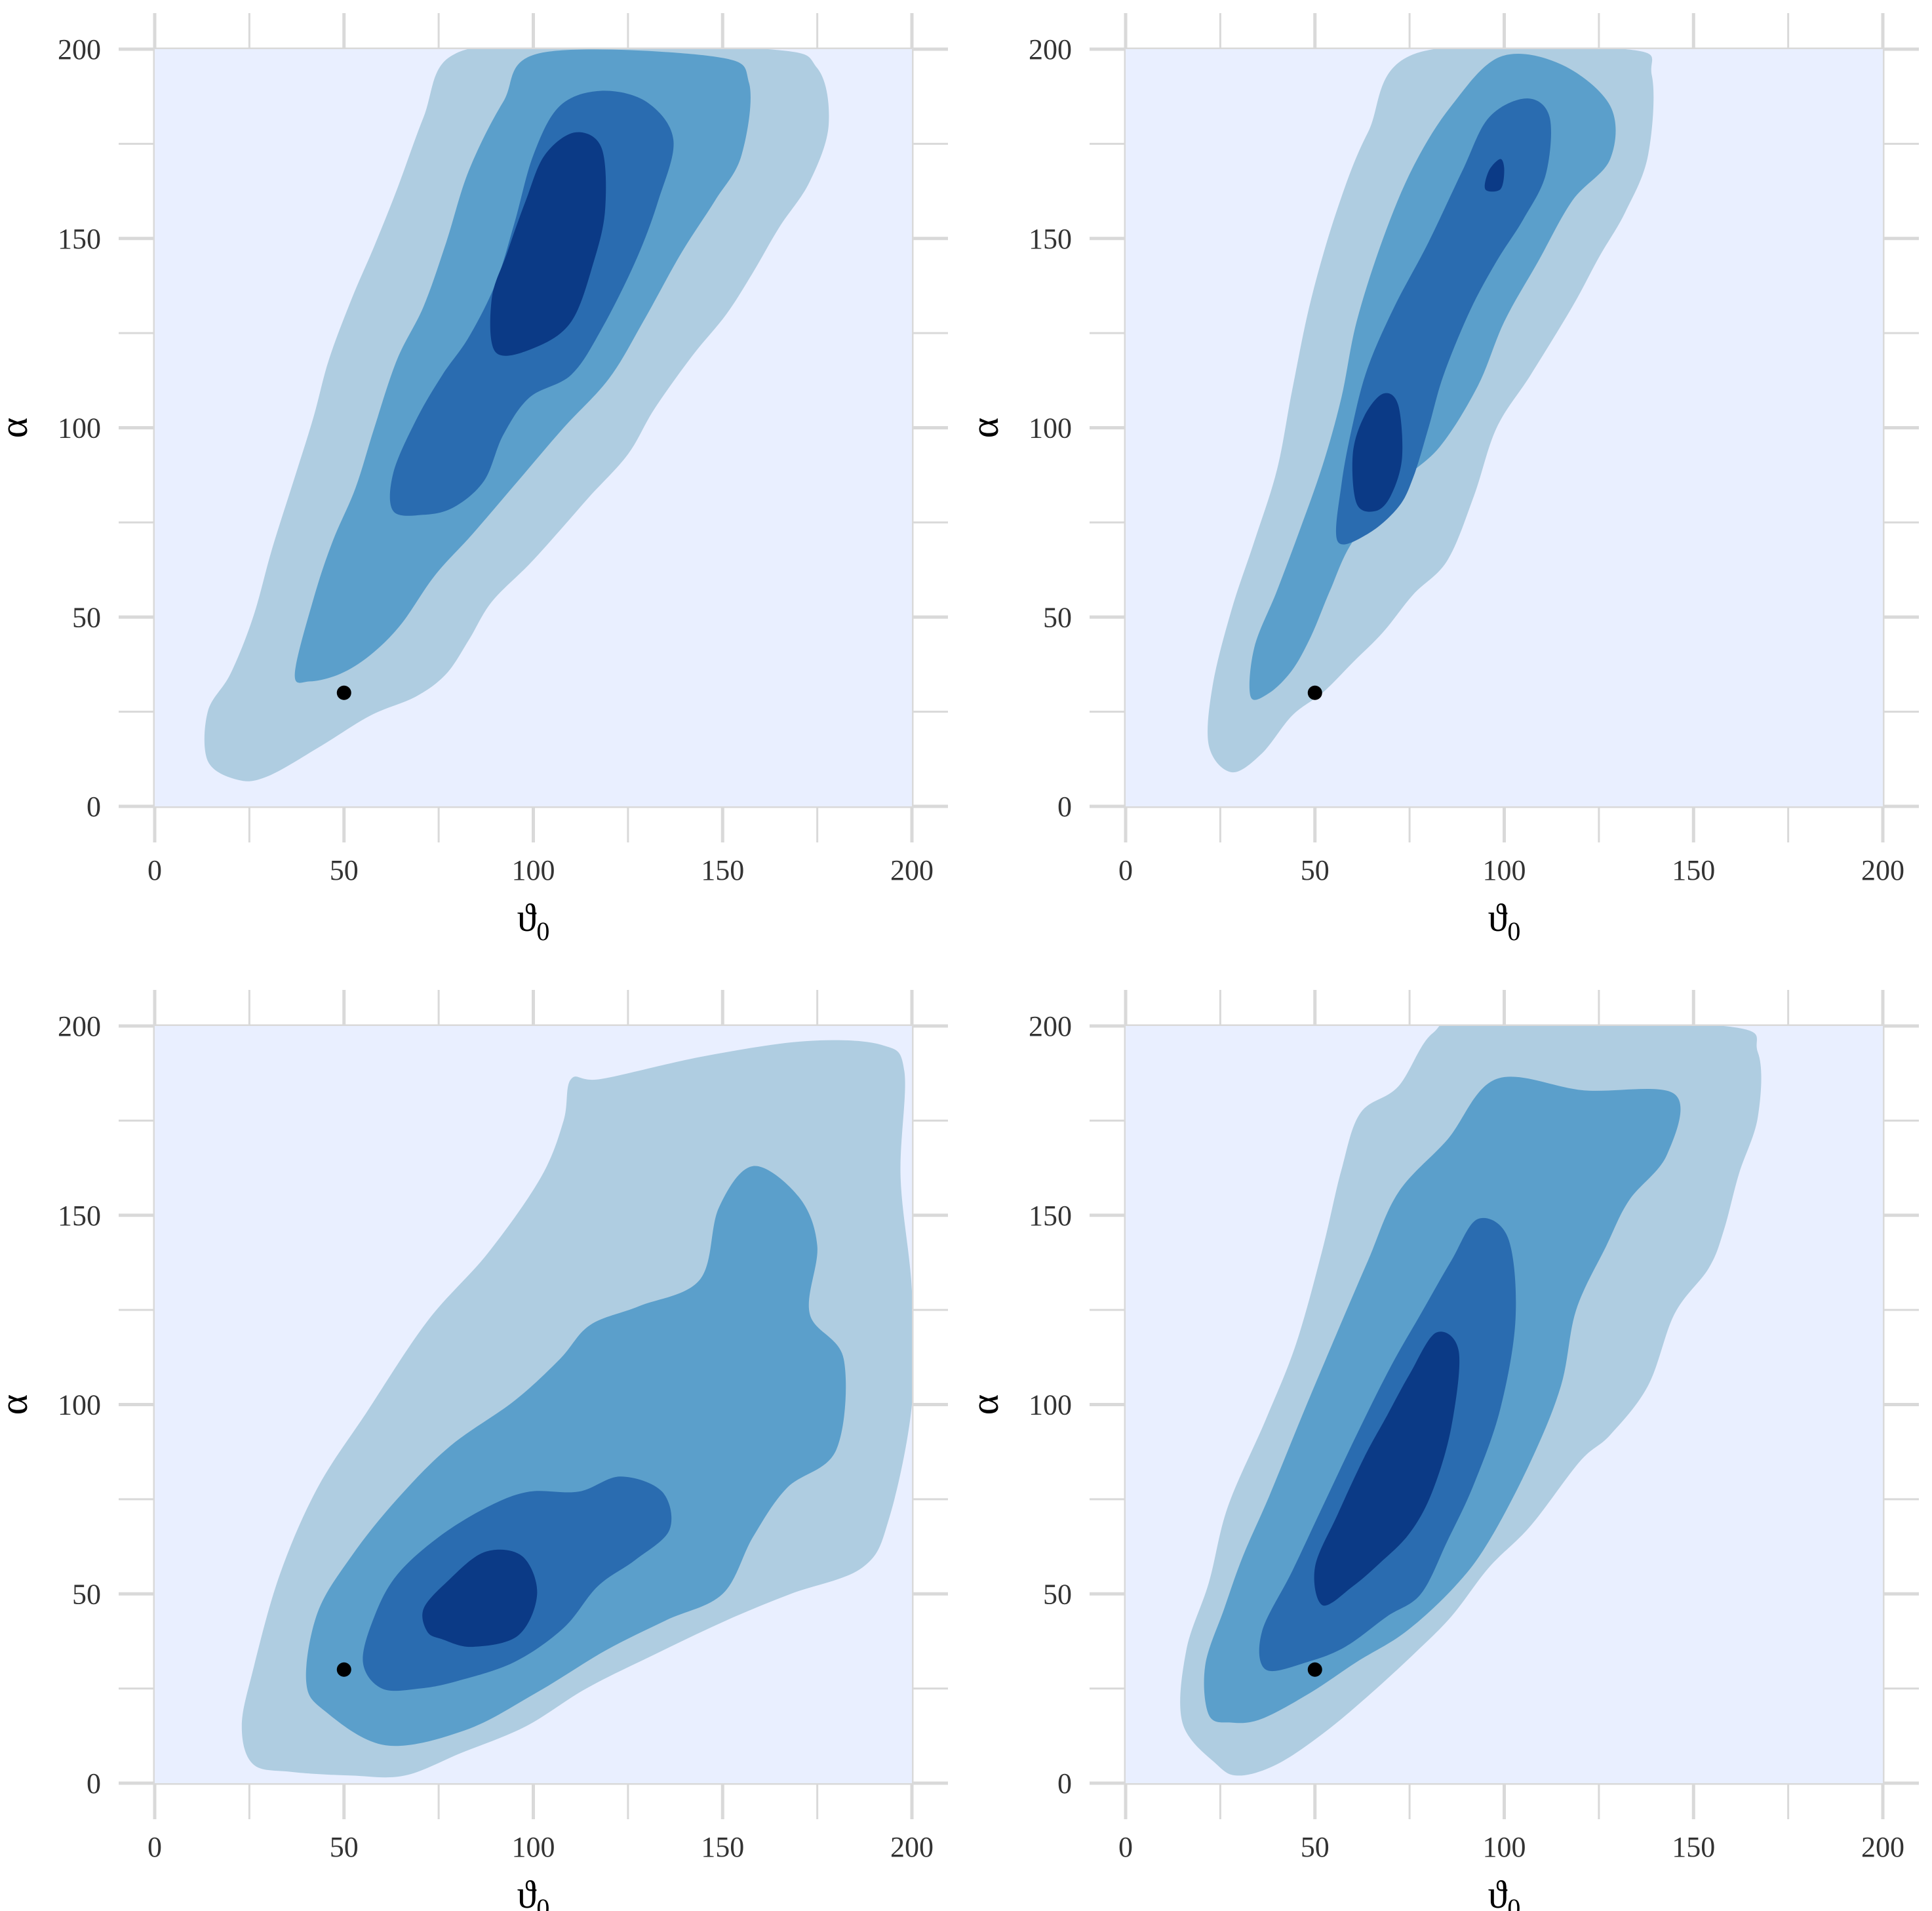 Image resolution: width=1932 pixels, height=1911 pixels. What do you see at coordinates (533, 921) in the screenshot?
I see `panel-top-left-x-axis-title: ϑ0` at bounding box center [533, 921].